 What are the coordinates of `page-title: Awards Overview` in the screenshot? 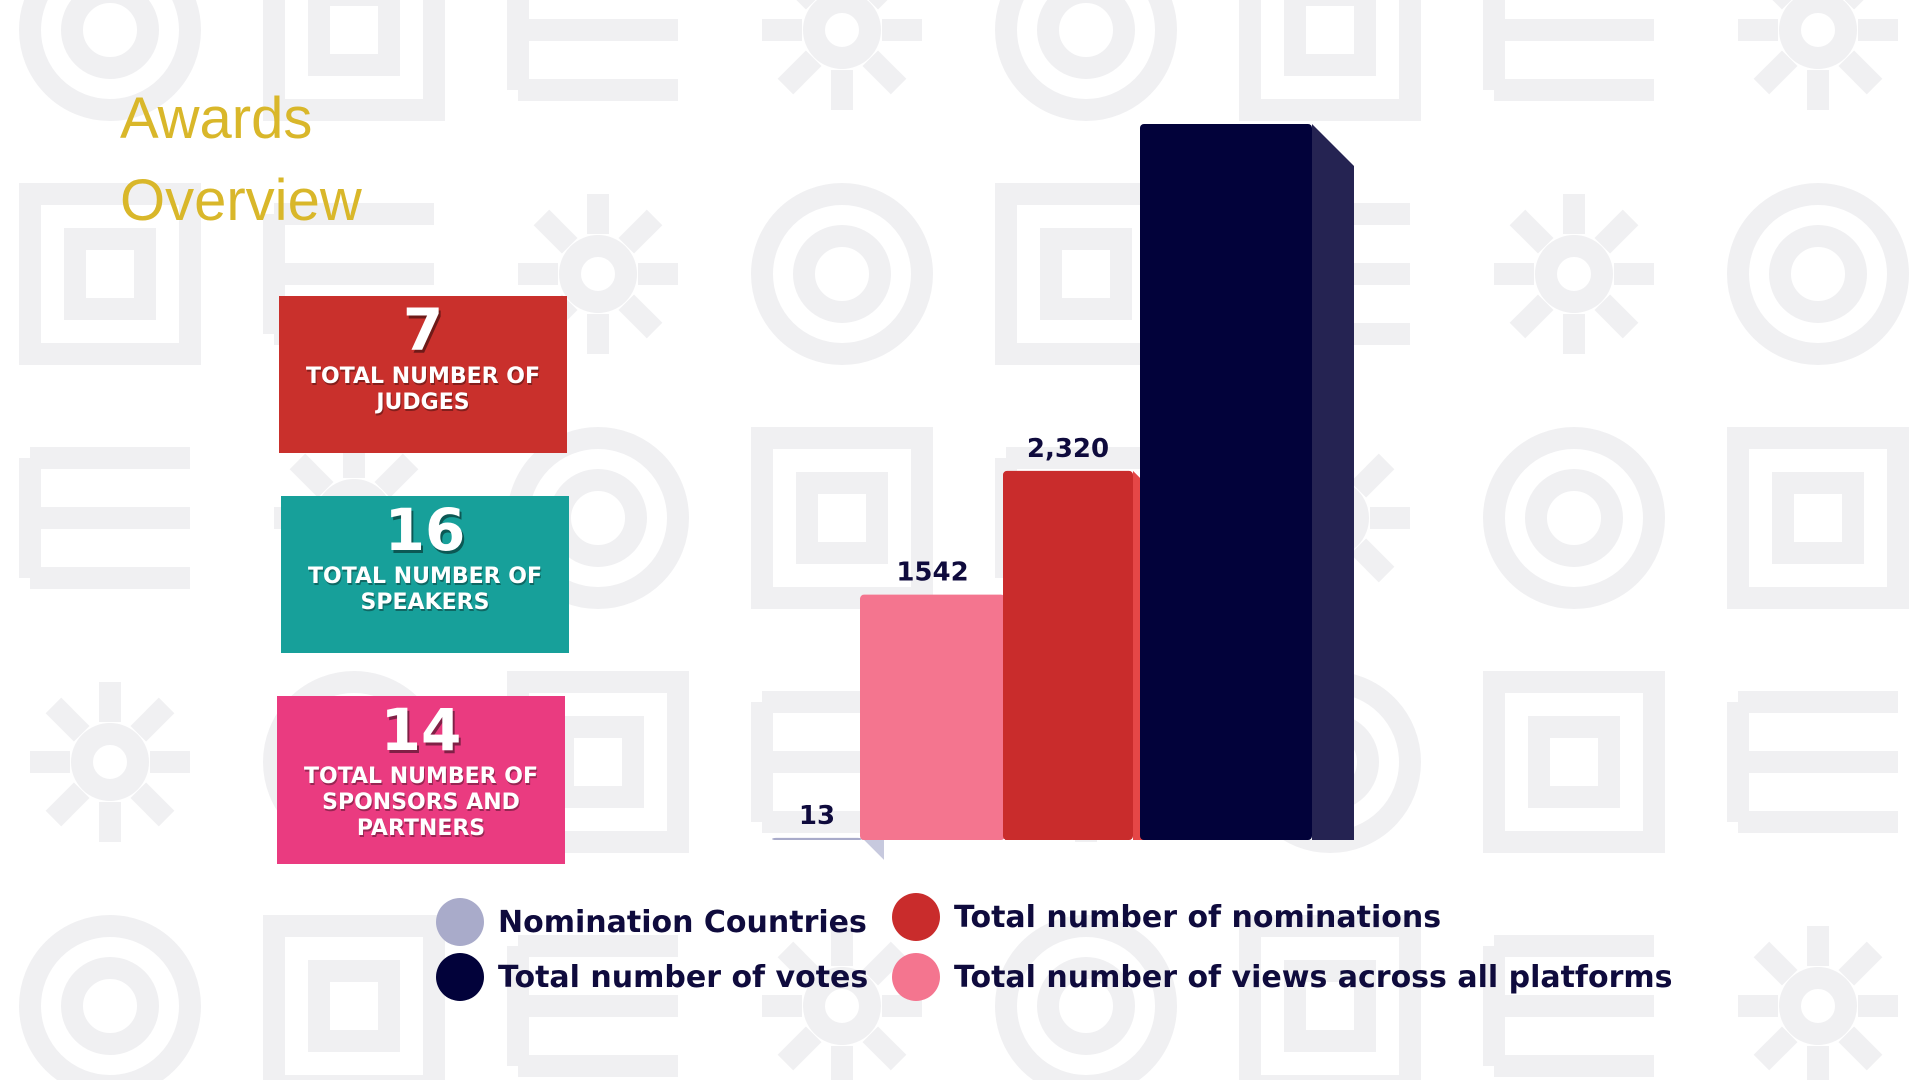 It's located at (241, 159).